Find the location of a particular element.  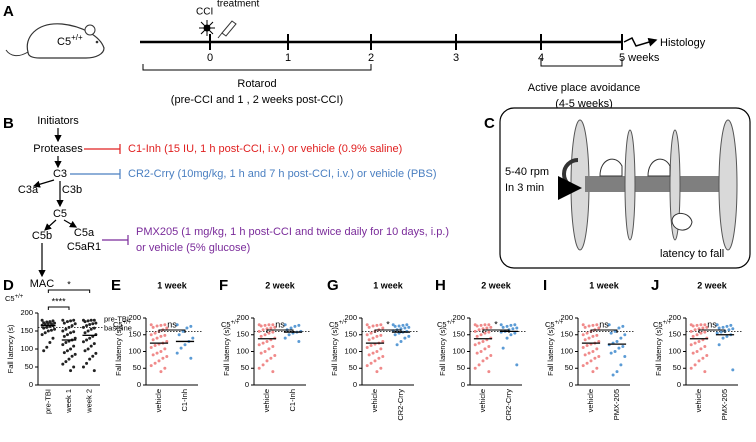

y-axis-label: Fall latency (s) is located at coordinates (226, 351).